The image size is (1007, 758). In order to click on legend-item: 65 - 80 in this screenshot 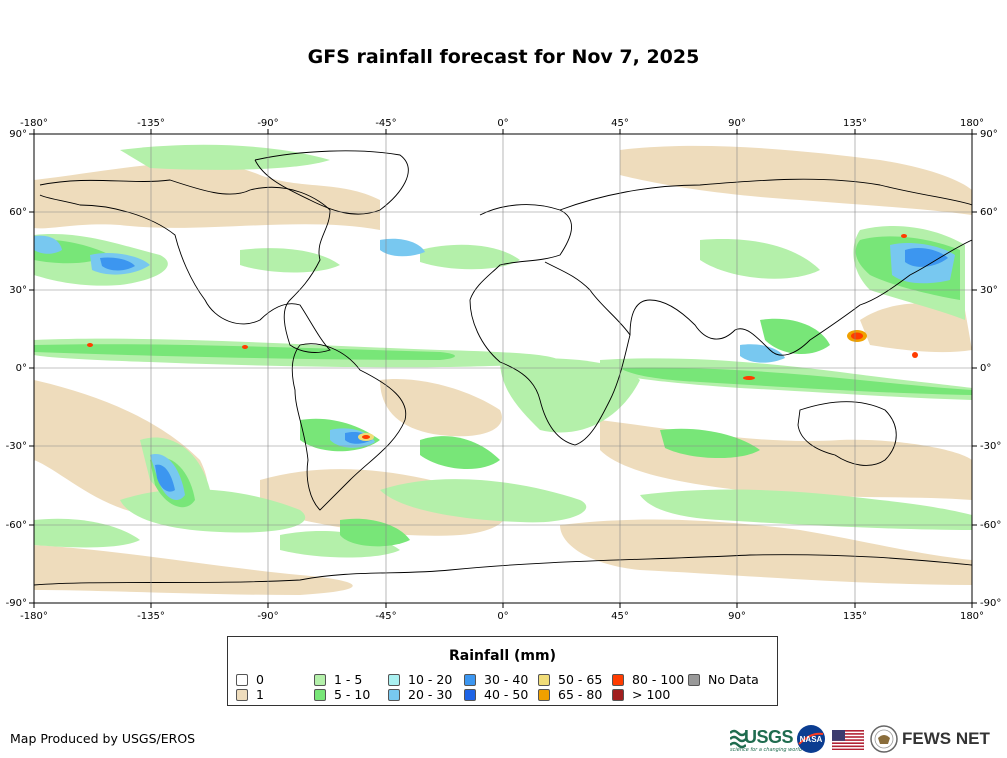, I will do `click(570, 694)`.